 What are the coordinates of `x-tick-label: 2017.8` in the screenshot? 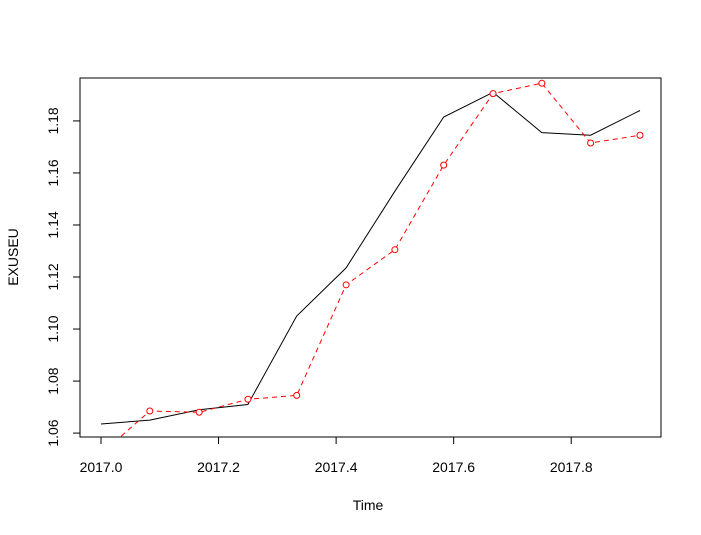 It's located at (571, 467).